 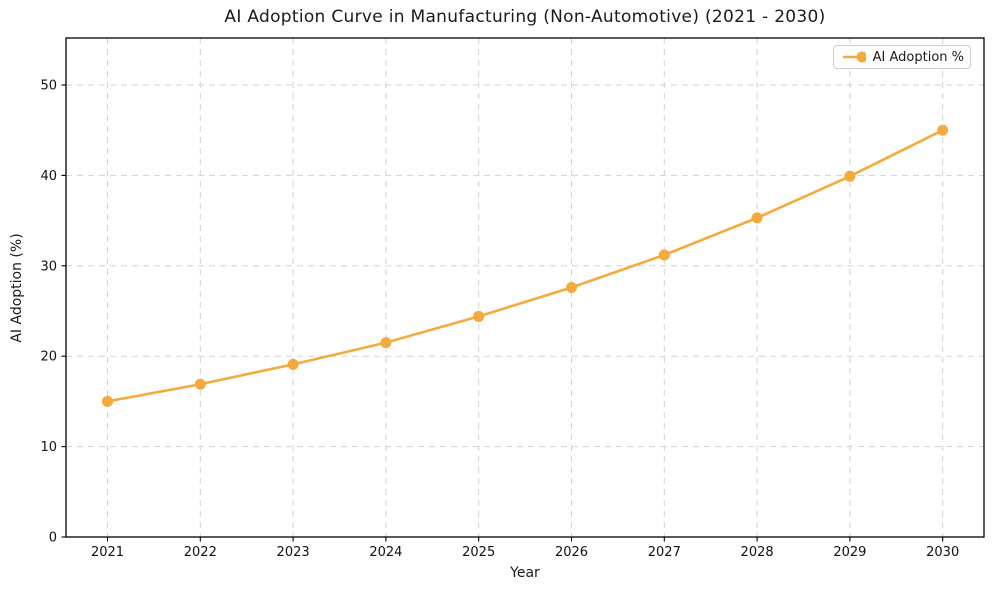 What do you see at coordinates (918, 57) in the screenshot?
I see `legend-label: AI Adoption %` at bounding box center [918, 57].